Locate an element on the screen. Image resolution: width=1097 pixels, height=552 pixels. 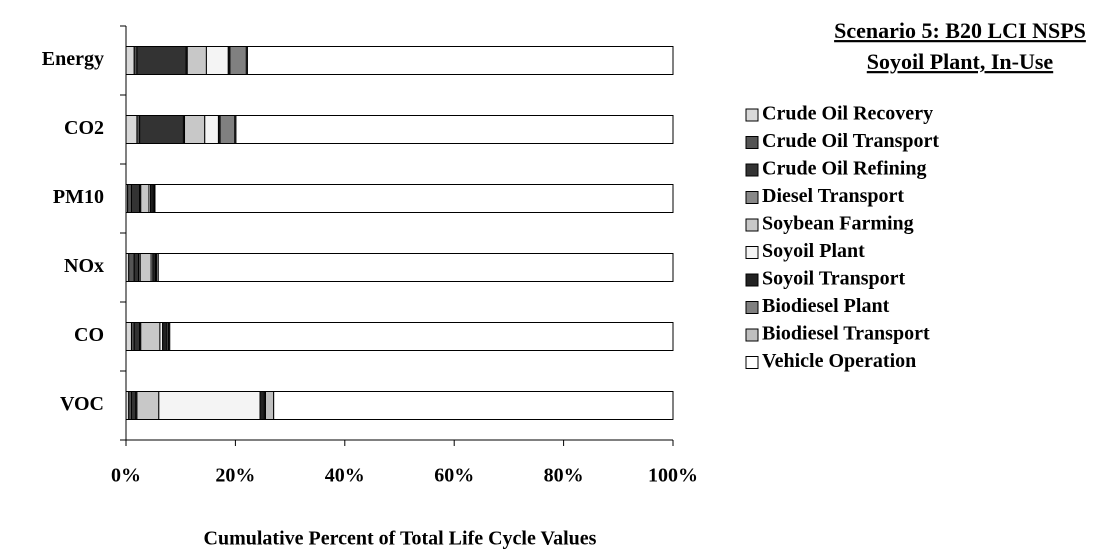
x-tick-label: 60% is located at coordinates (454, 476).